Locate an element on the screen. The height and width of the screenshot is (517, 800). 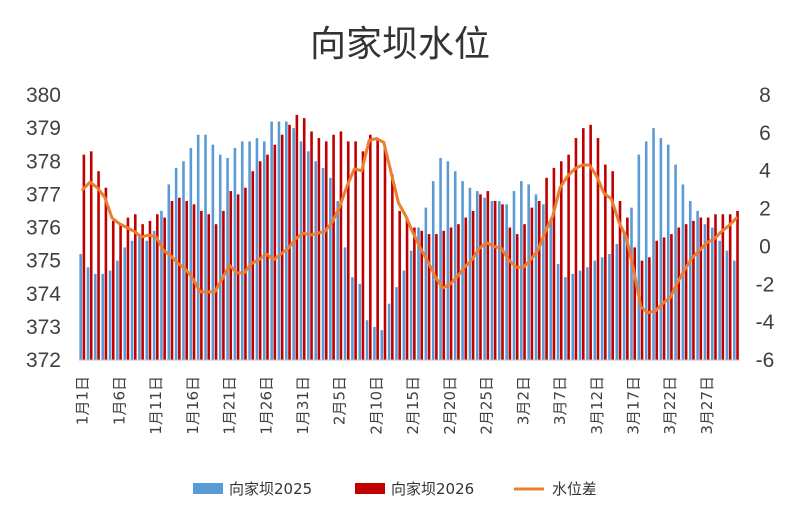
y-right-tick-label: -4 is located at coordinates (765, 322).